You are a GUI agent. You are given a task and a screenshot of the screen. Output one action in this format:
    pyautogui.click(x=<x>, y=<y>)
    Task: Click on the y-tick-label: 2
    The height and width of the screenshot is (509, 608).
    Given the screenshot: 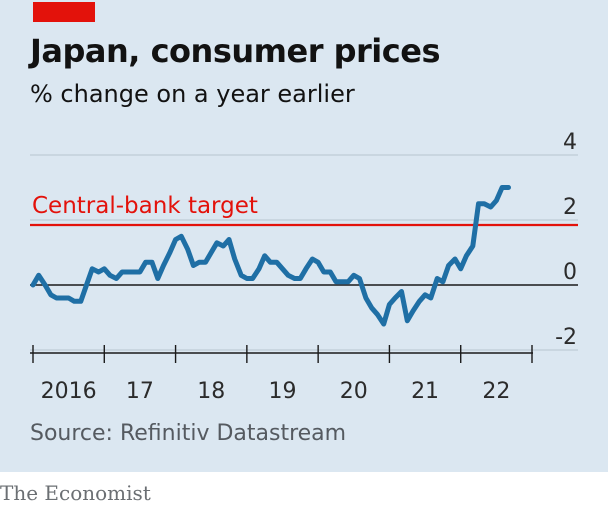 What is the action you would take?
    pyautogui.click(x=570, y=207)
    